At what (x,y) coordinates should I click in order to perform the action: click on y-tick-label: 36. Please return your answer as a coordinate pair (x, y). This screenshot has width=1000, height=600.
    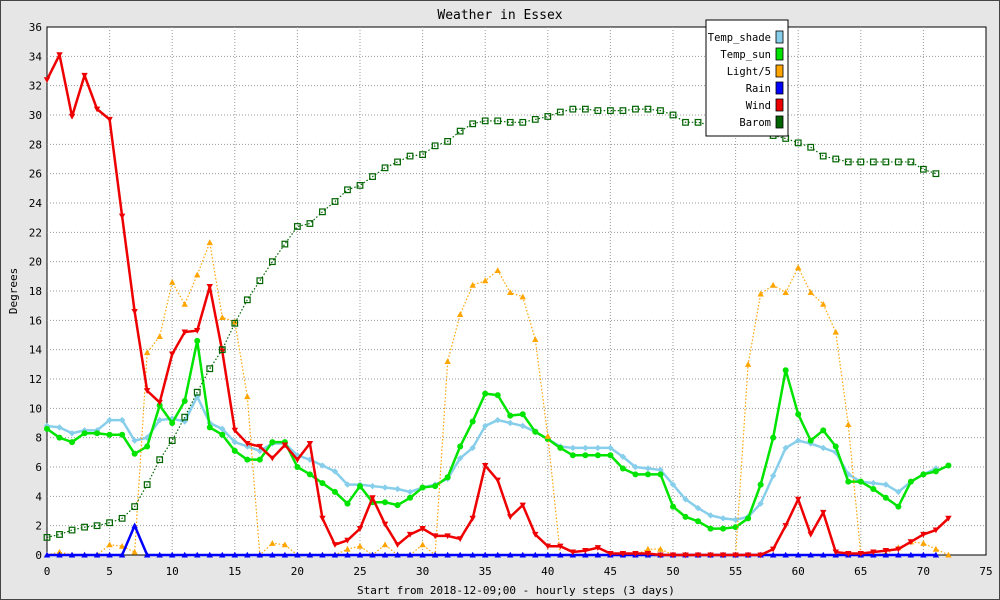
    Looking at the image, I should click on (35, 27).